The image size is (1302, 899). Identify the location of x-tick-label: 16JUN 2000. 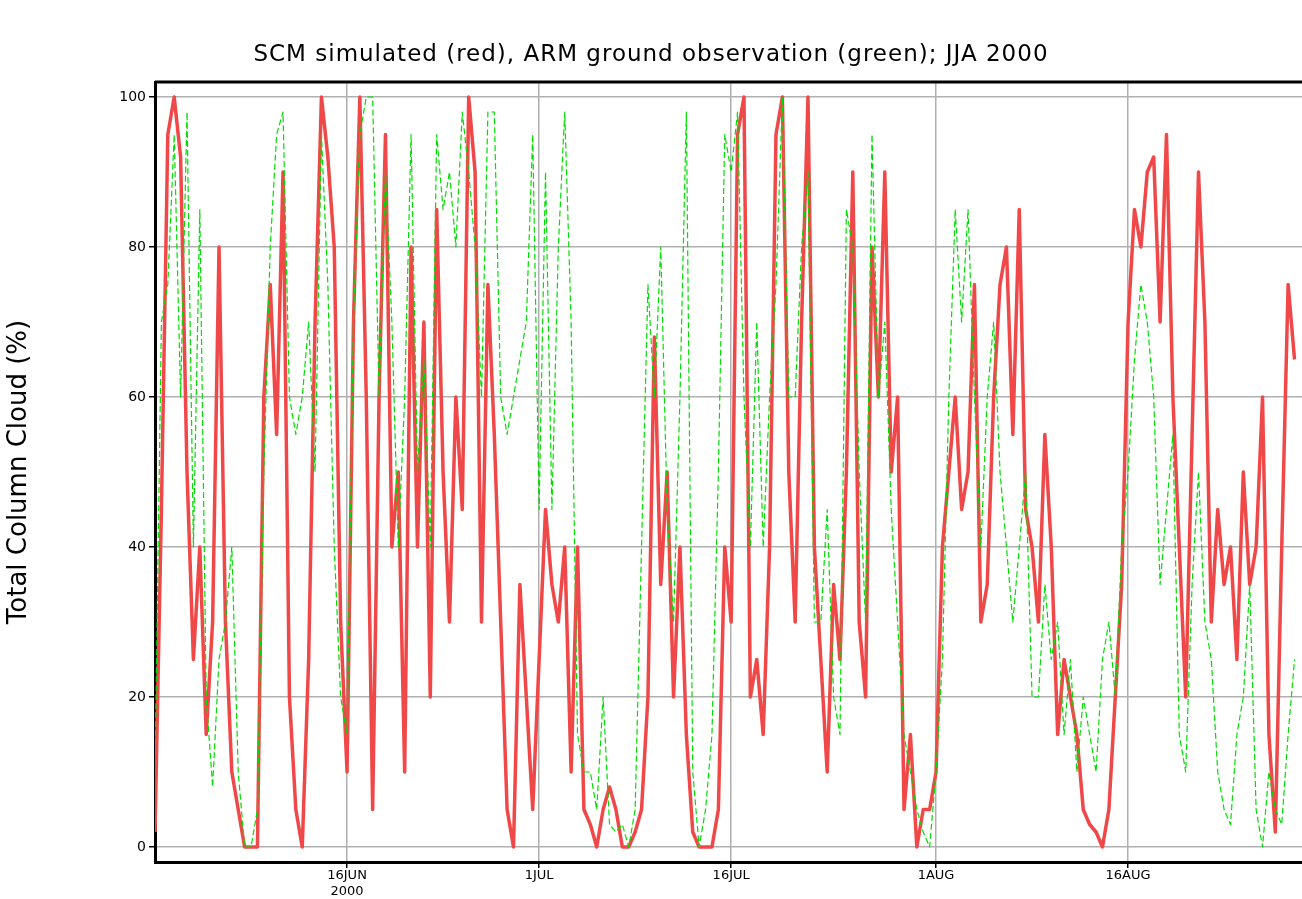
(347, 882).